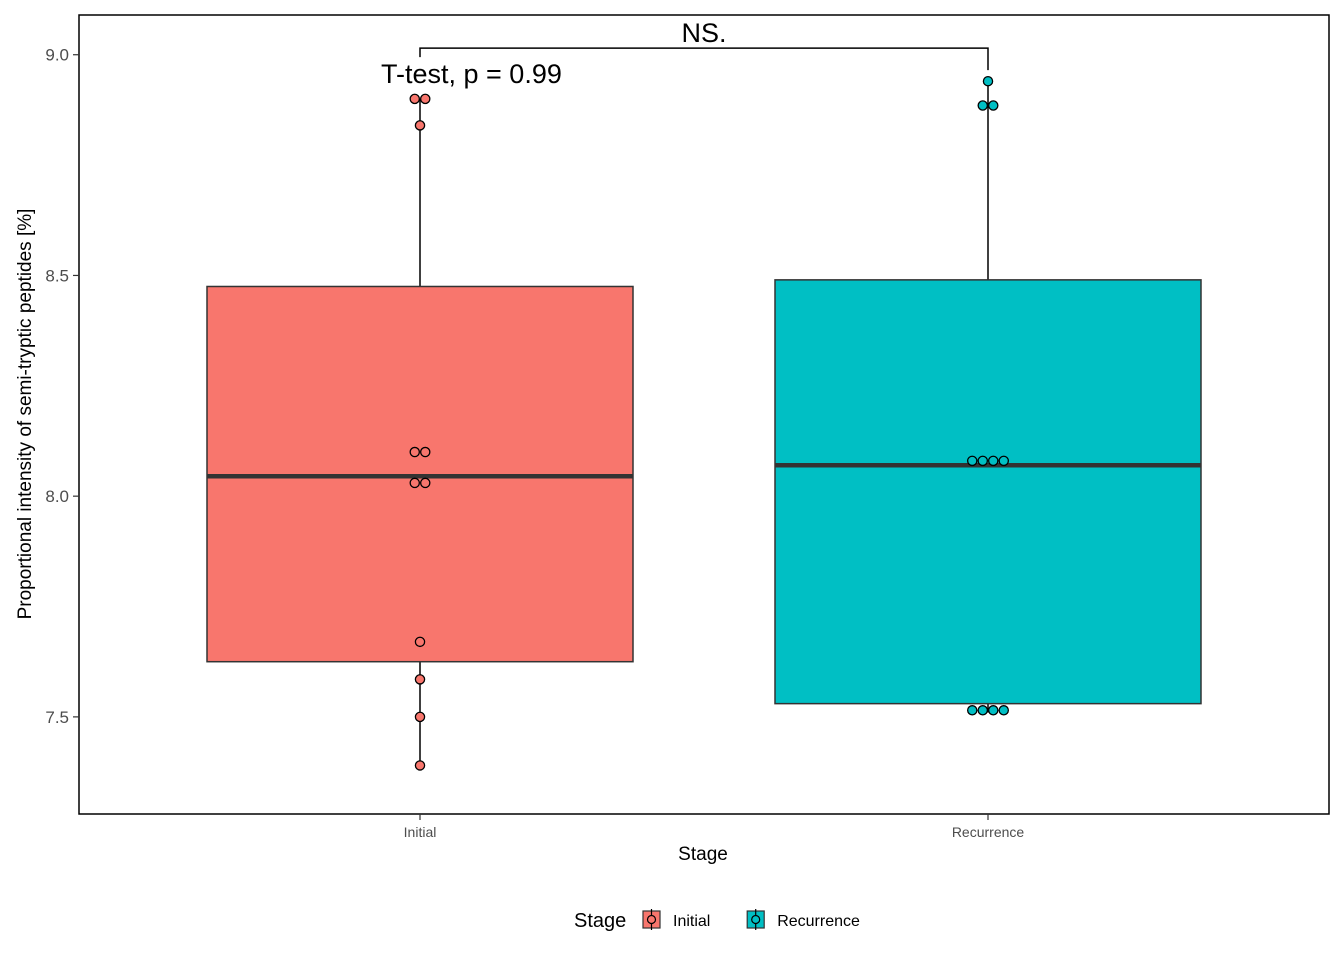 Image resolution: width=1344 pixels, height=960 pixels. What do you see at coordinates (57, 717) in the screenshot?
I see `y-tick-label: 7.5` at bounding box center [57, 717].